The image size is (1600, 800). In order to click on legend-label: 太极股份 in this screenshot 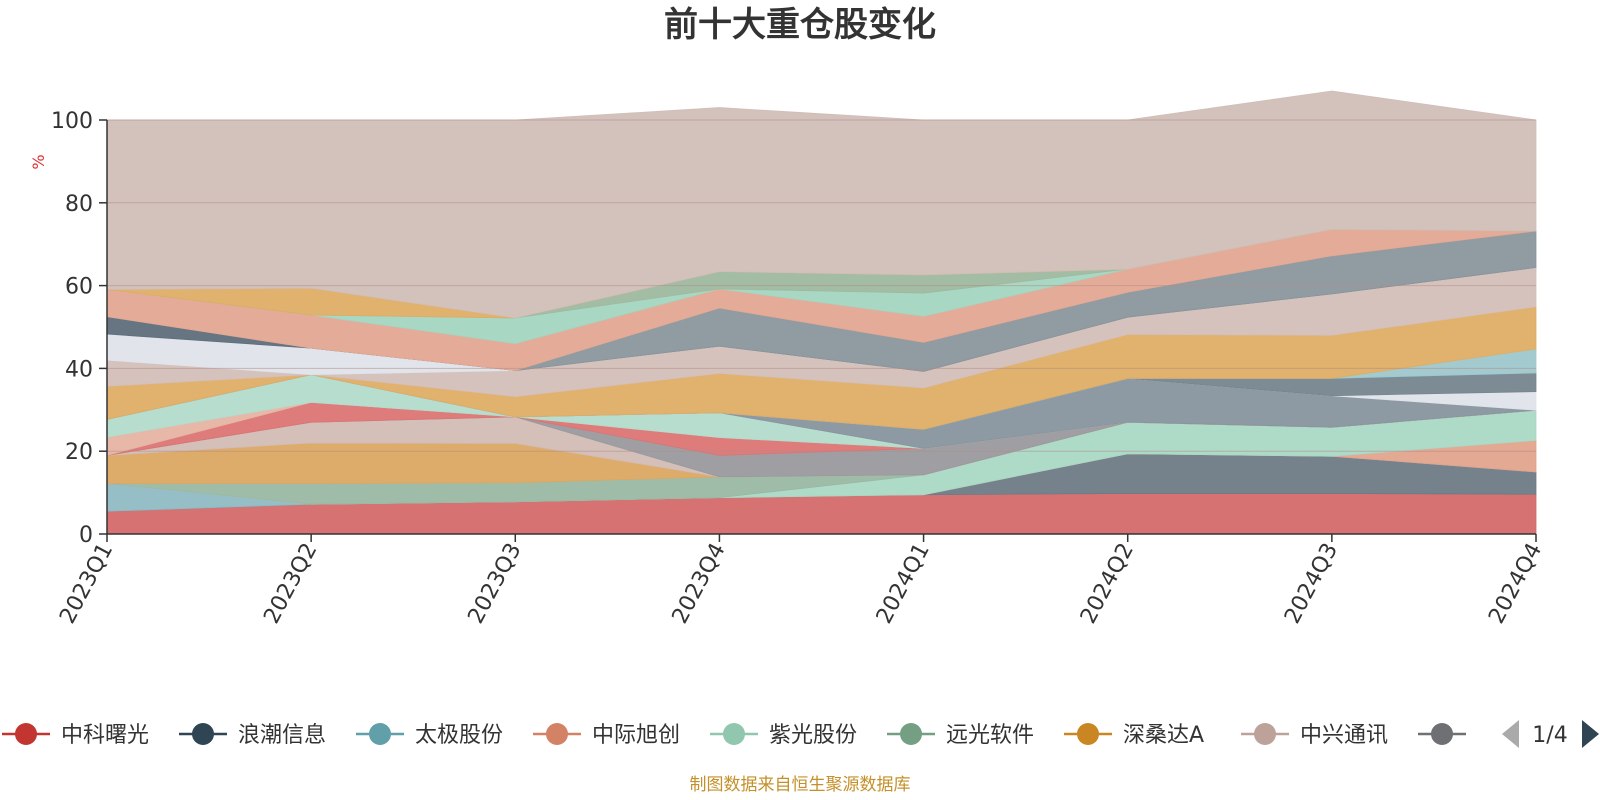, I will do `click(459, 735)`.